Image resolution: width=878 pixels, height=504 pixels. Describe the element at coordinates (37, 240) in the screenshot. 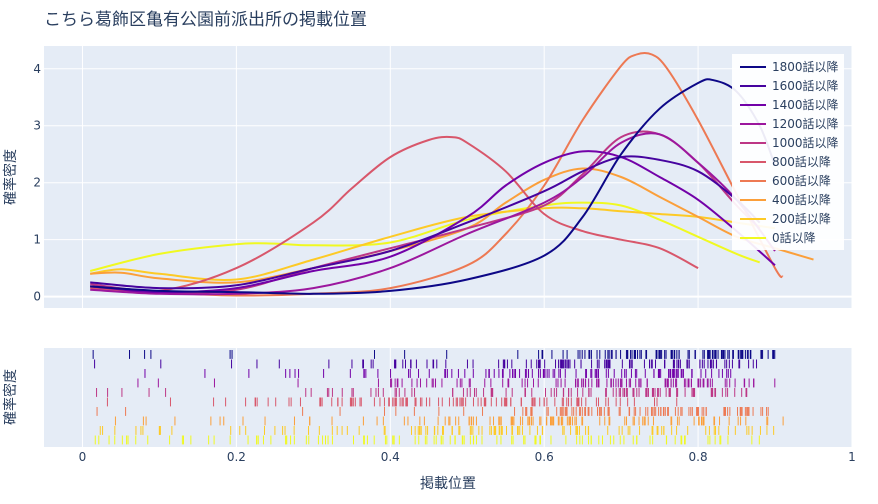

I see `y-tick-label: 1` at that location.